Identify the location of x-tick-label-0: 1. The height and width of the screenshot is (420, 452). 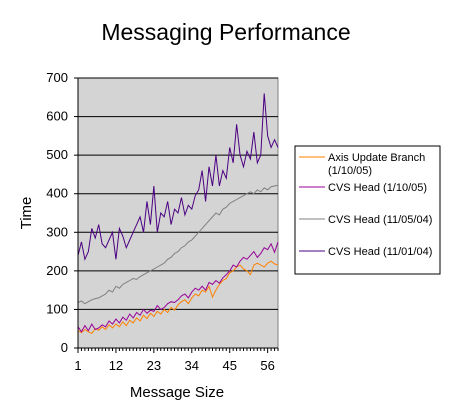
(77, 365).